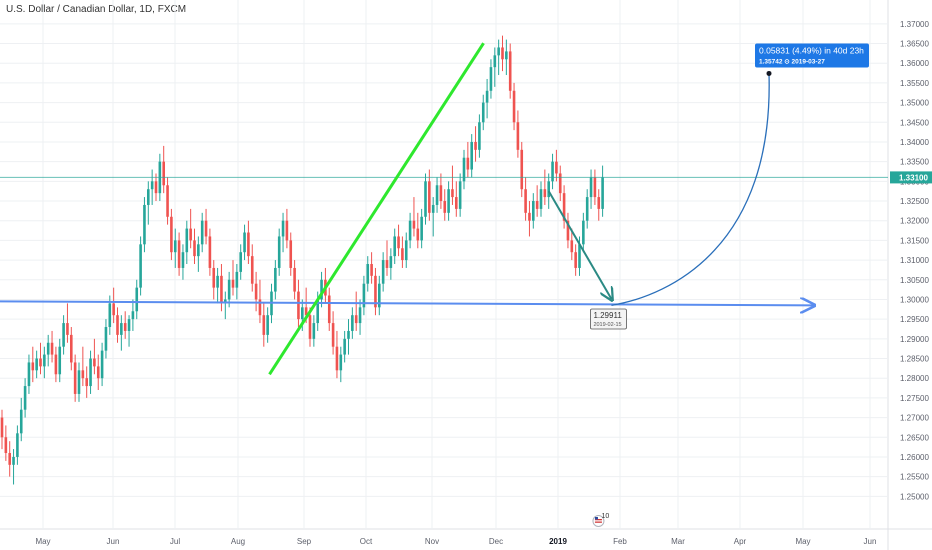  Describe the element at coordinates (914, 378) in the screenshot. I see `price-tick-label: 1.28000` at that location.